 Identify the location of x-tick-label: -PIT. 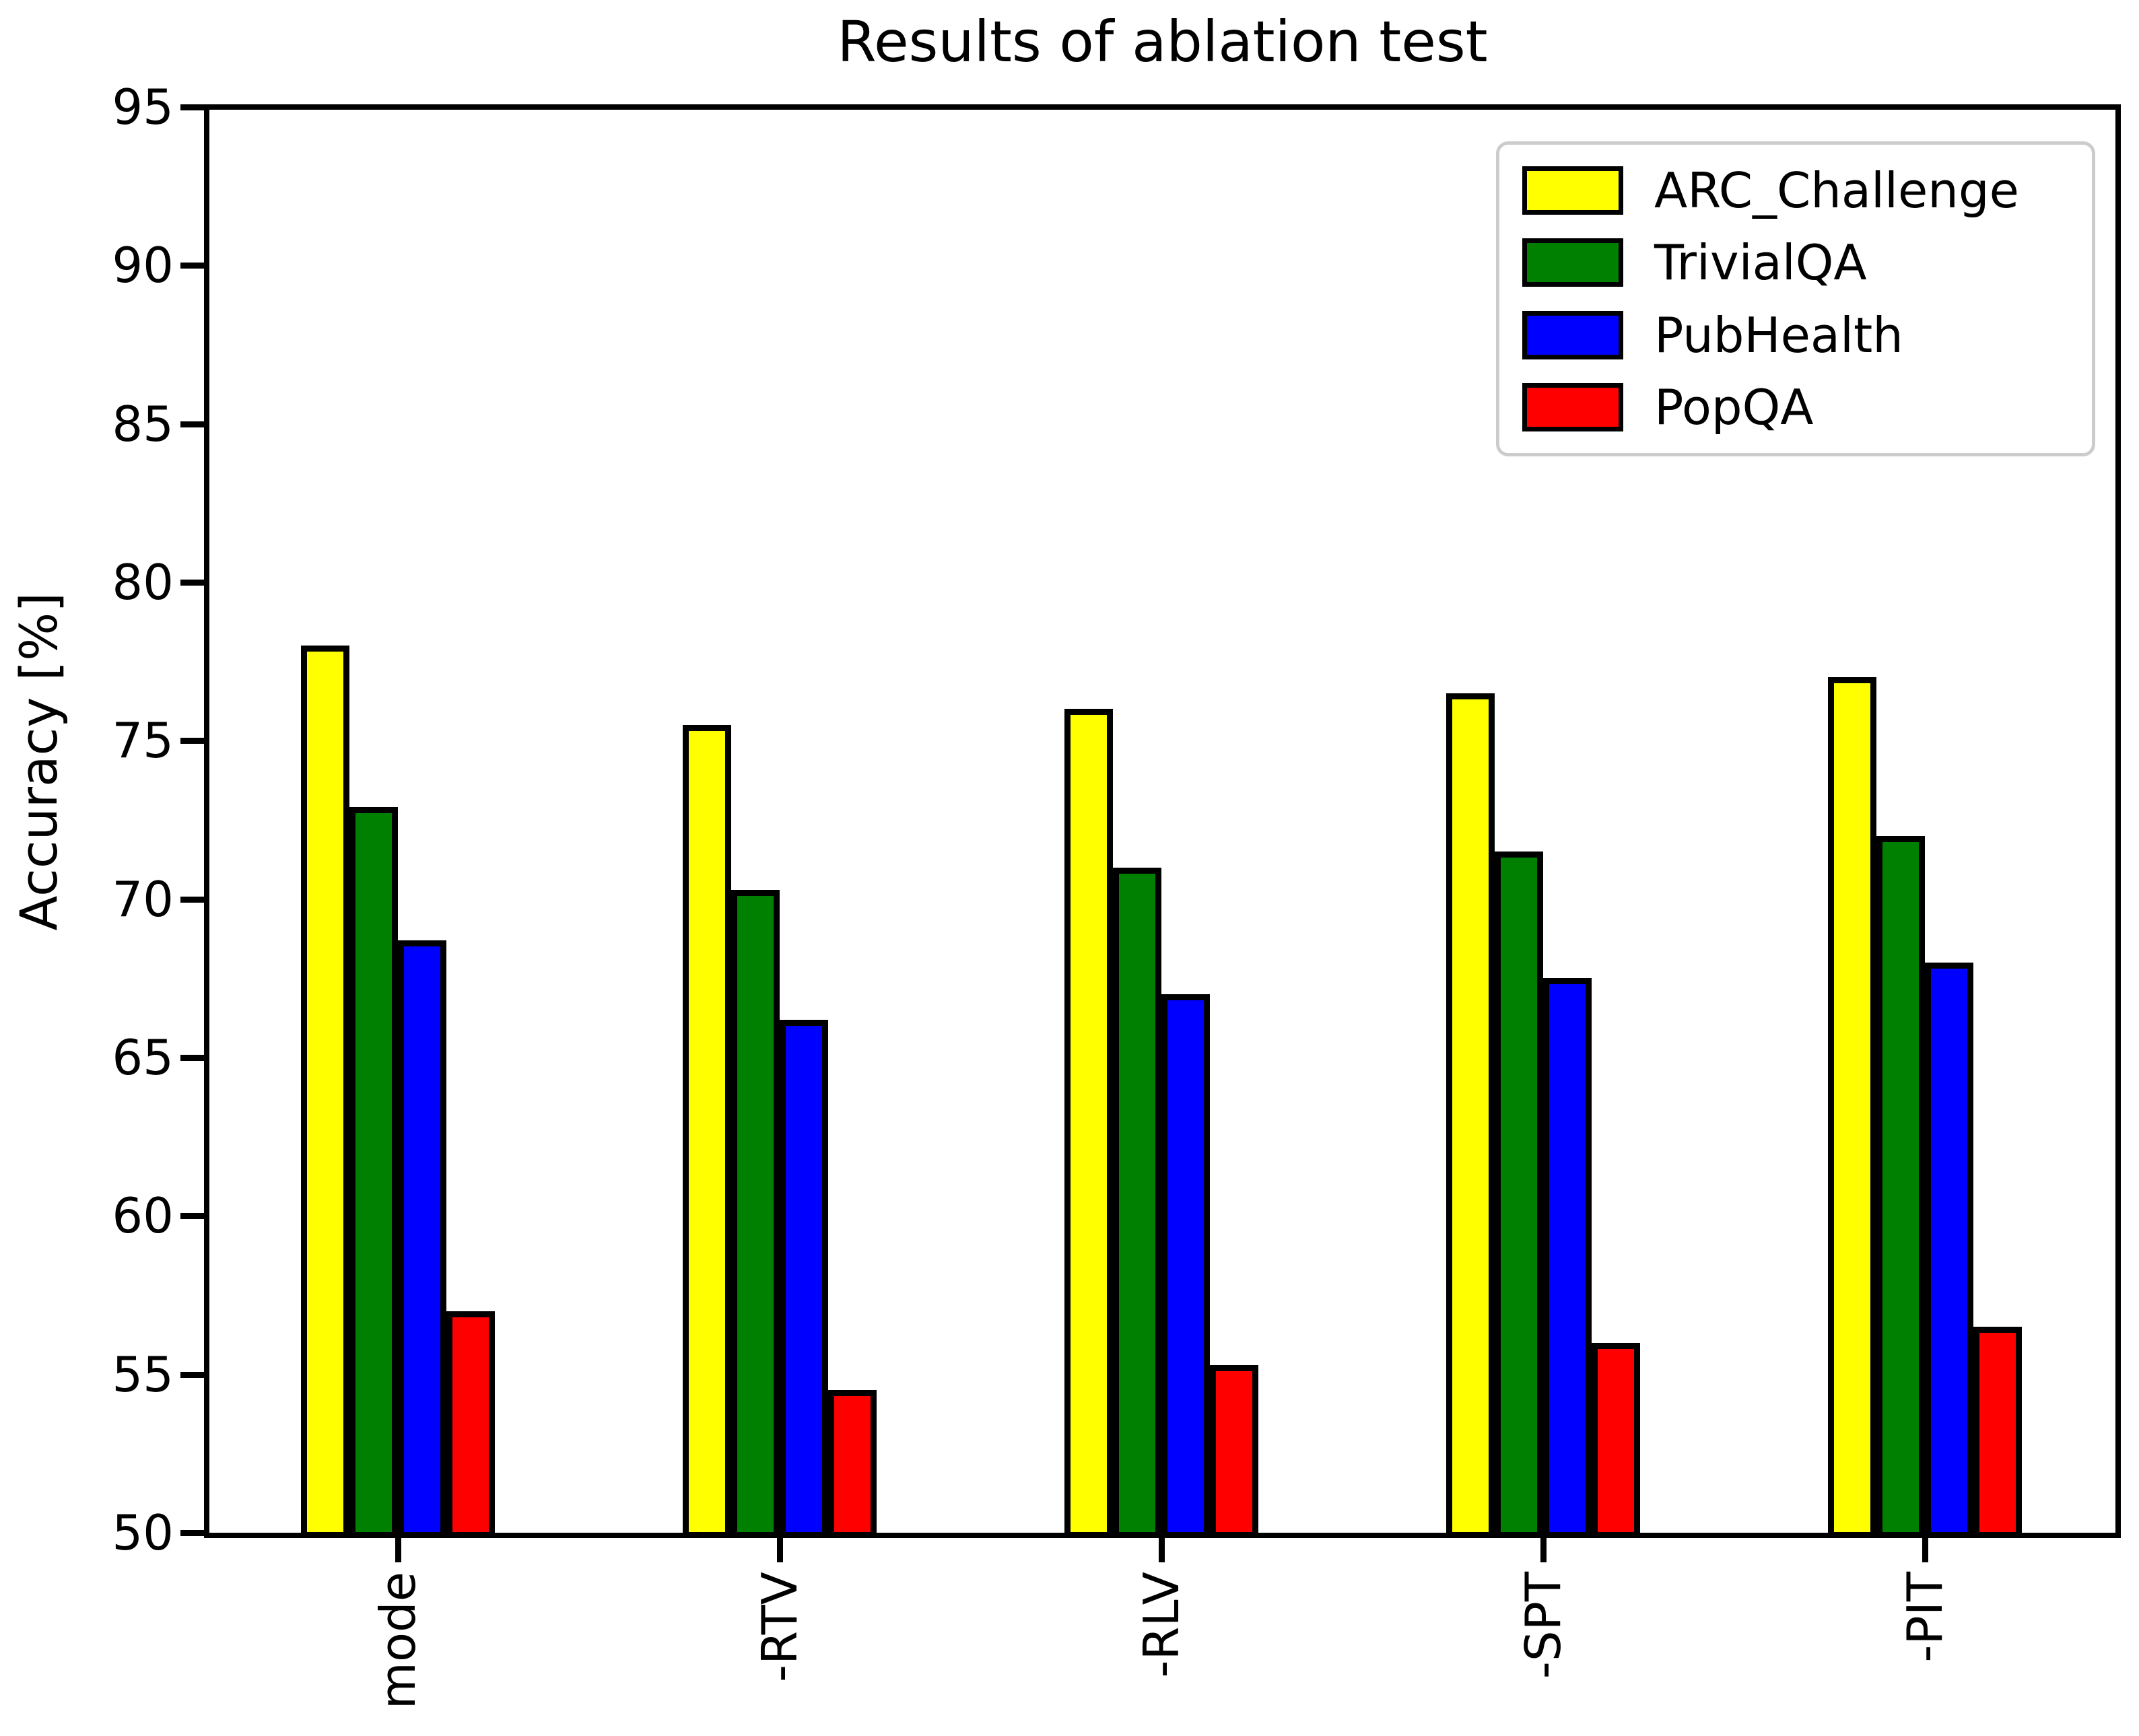
(1925, 1617).